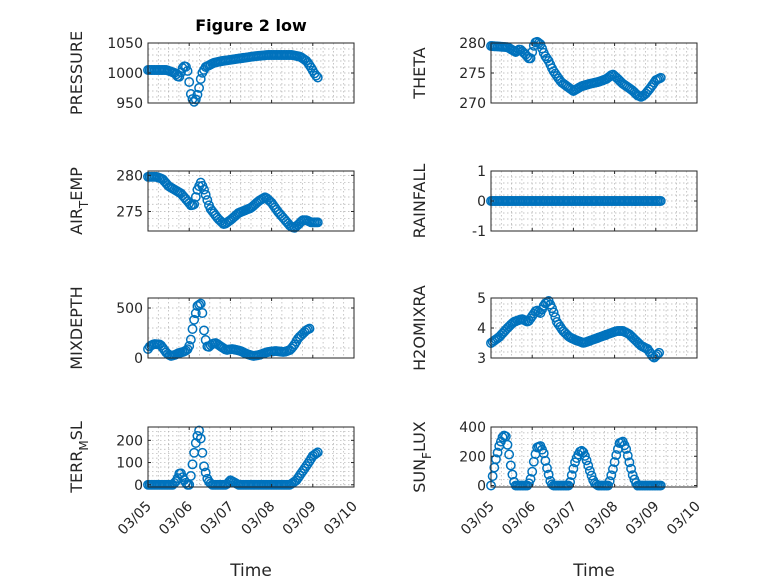 The height and width of the screenshot is (583, 778). What do you see at coordinates (138, 486) in the screenshot?
I see `terr_msl-ytick-label: 0` at bounding box center [138, 486].